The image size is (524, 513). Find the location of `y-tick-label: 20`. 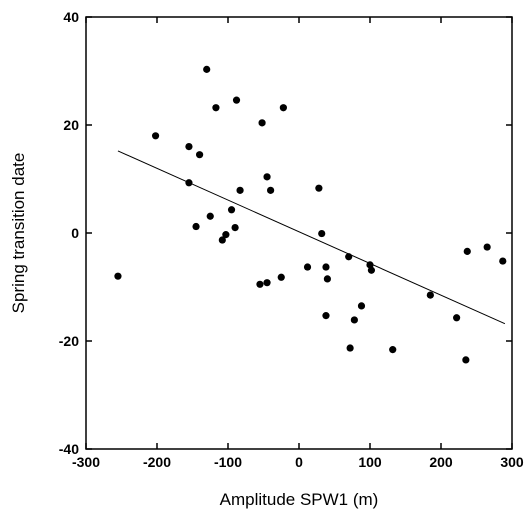

y-tick-label: 20 is located at coordinates (71, 125).